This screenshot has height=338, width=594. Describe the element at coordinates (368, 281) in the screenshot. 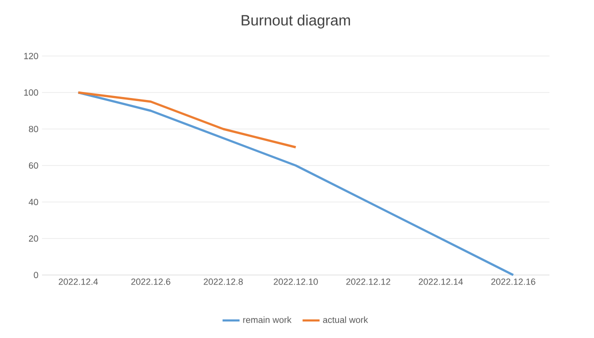

I see `x-tick-label: 2022.12.12` at that location.